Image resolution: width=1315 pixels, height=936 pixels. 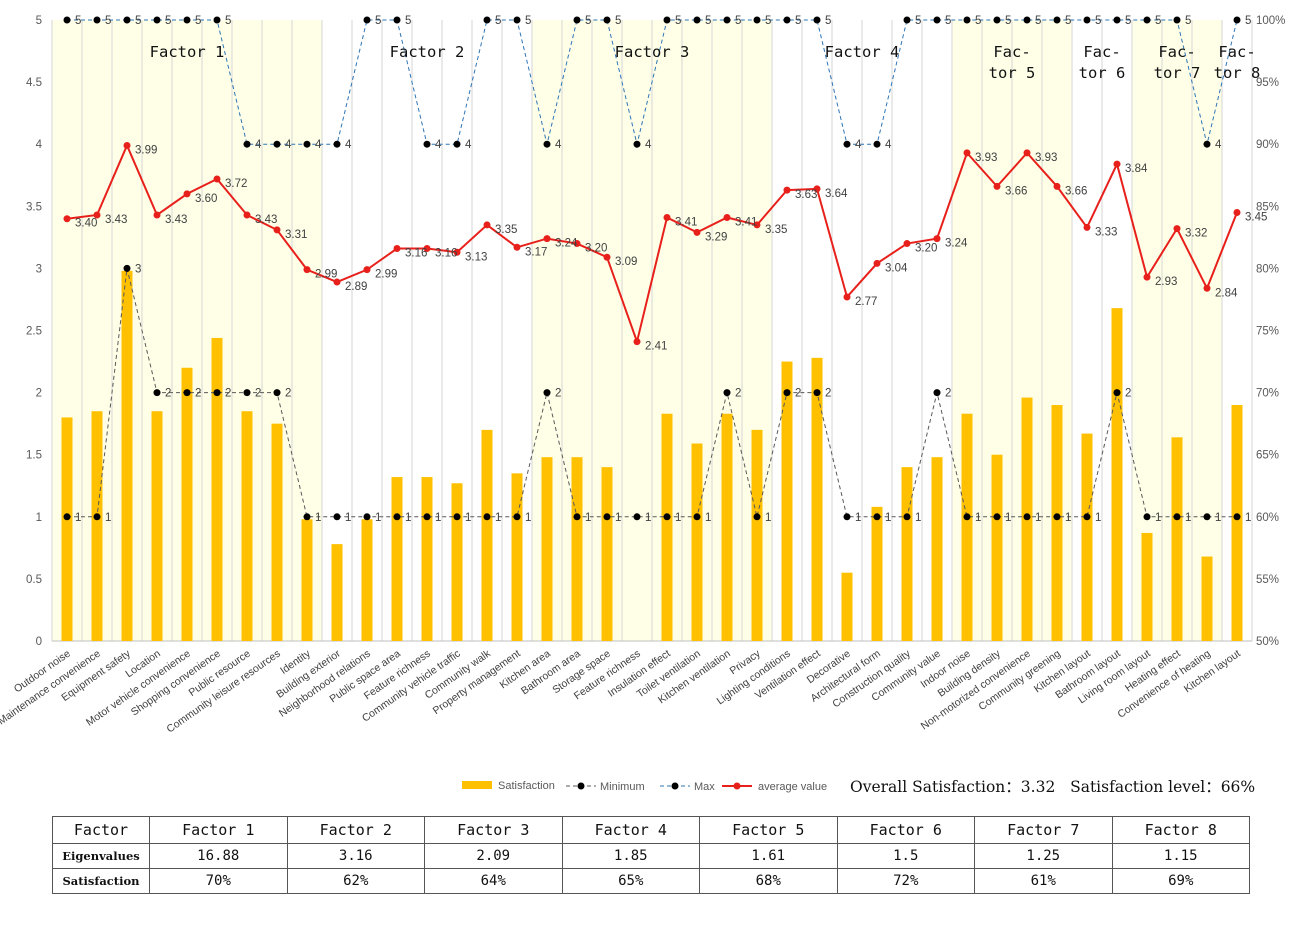 I want to click on average-data-label: 3.35, so click(x=506, y=230).